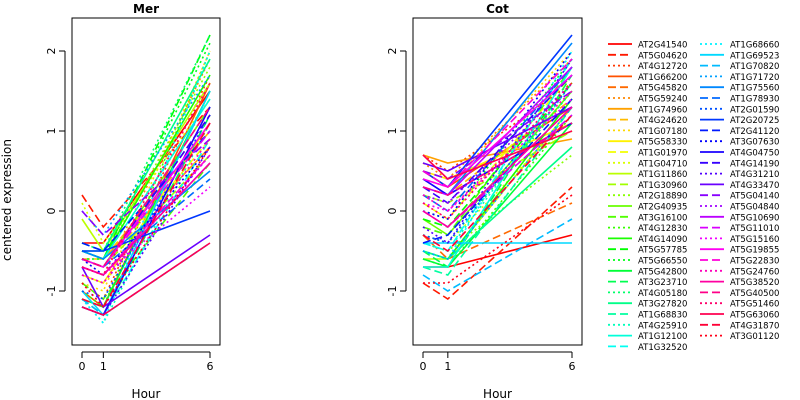  Describe the element at coordinates (754, 56) in the screenshot. I see `legend-label: AT1G69523` at that location.